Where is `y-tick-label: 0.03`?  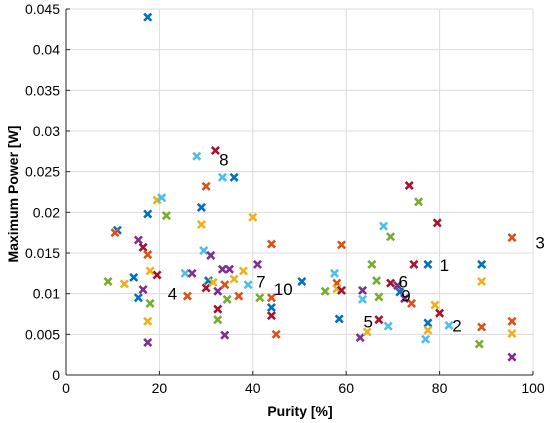 y-tick-label: 0.03 is located at coordinates (46, 131).